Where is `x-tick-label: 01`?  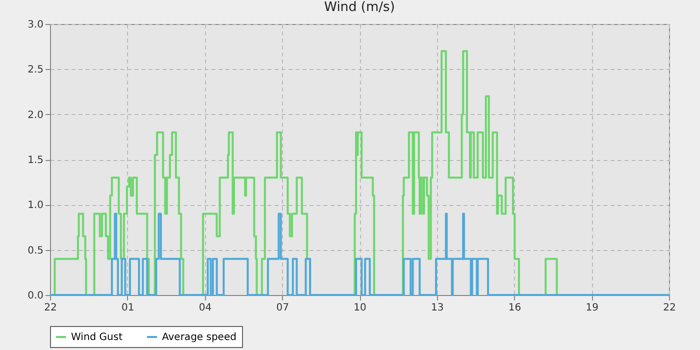
x-tick-label: 01 is located at coordinates (128, 308).